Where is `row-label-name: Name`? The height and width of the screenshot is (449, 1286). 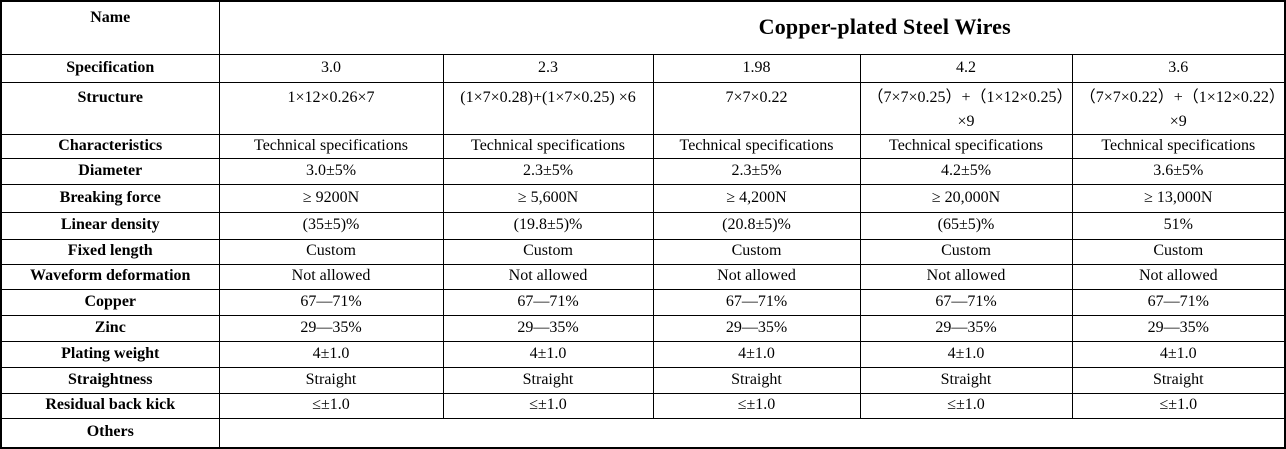
row-label-name: Name is located at coordinates (110, 27).